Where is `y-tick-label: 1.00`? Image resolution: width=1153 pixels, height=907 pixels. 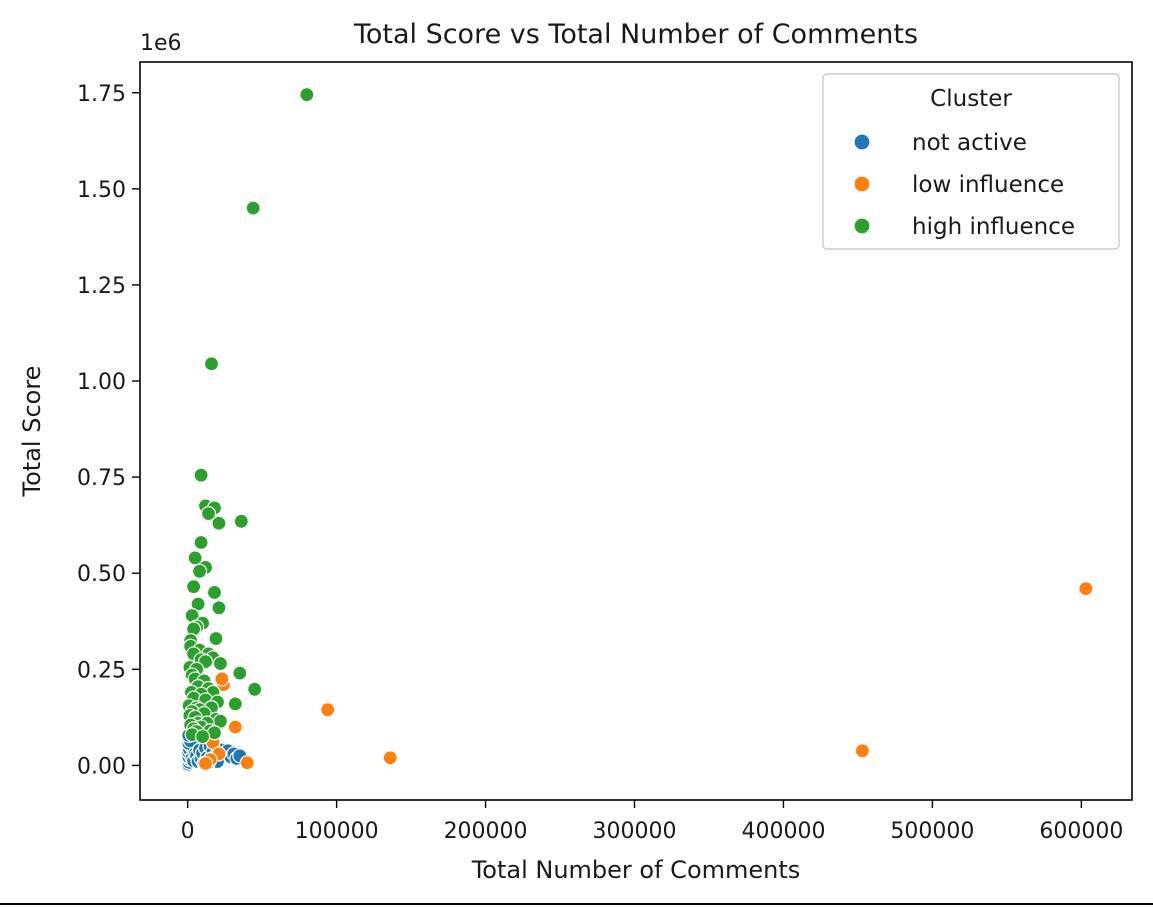 y-tick-label: 1.00 is located at coordinates (101, 382).